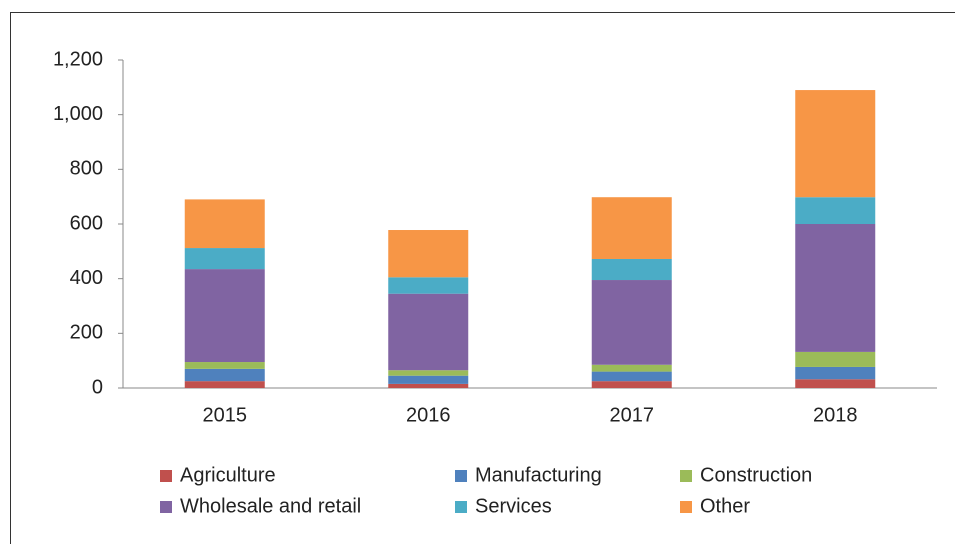 The width and height of the screenshot is (955, 544). What do you see at coordinates (86, 223) in the screenshot?
I see `y-tick-label: 600` at bounding box center [86, 223].